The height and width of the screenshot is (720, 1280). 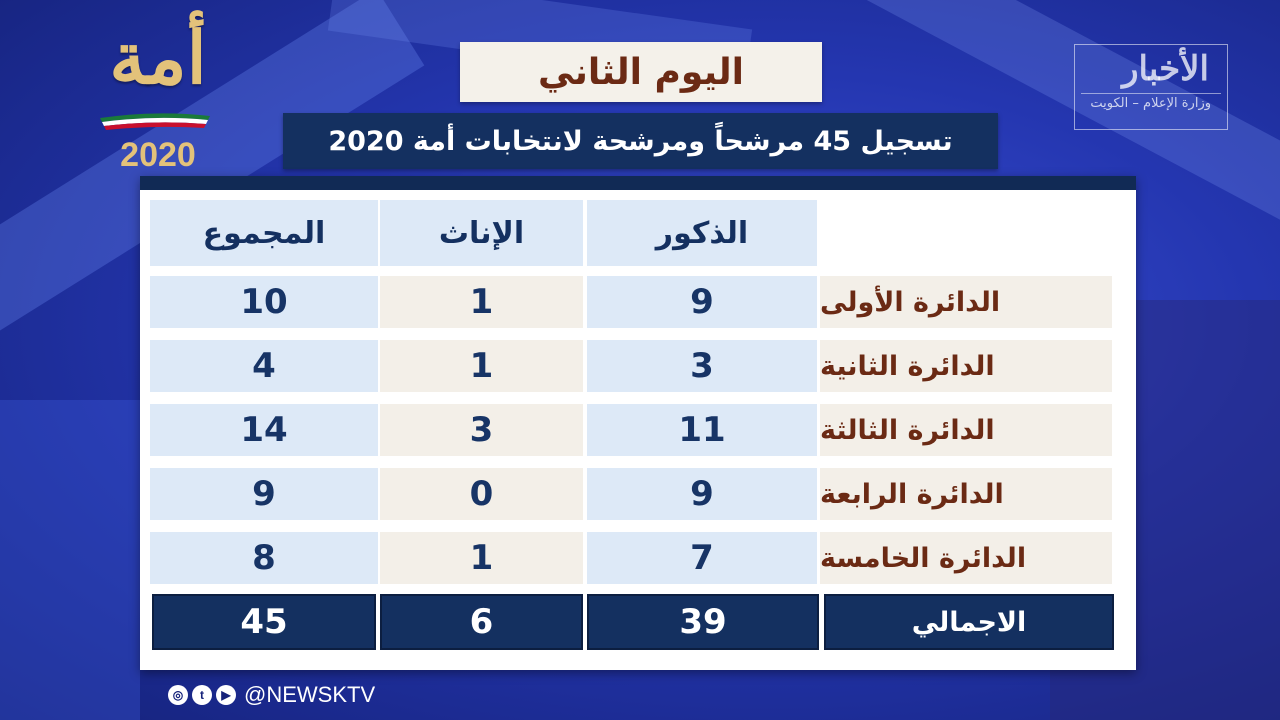 I want to click on social-handles: ◎ t ▶ @NEWSKTV, so click(x=271, y=695).